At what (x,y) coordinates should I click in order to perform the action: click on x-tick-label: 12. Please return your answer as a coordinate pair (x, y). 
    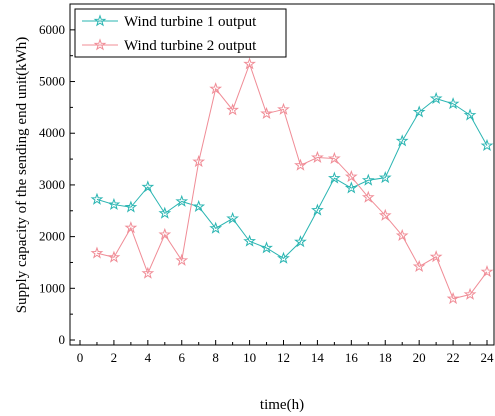
    Looking at the image, I should click on (283, 357).